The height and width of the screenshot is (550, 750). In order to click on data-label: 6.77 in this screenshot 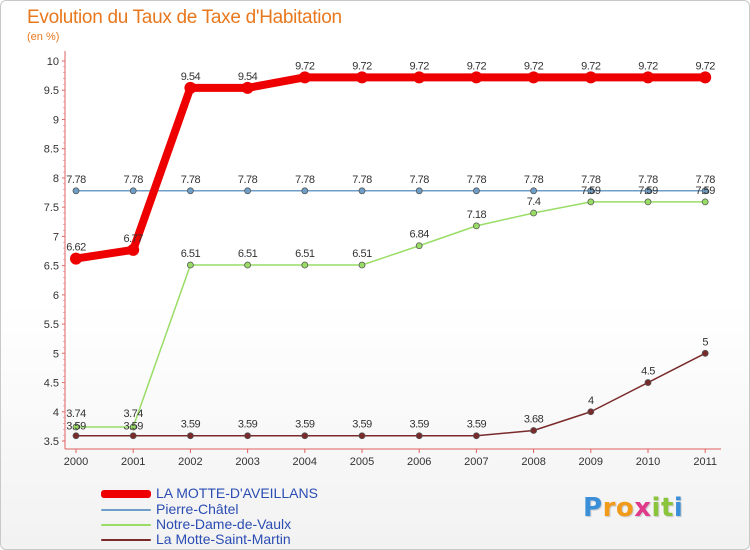, I will do `click(133, 239)`.